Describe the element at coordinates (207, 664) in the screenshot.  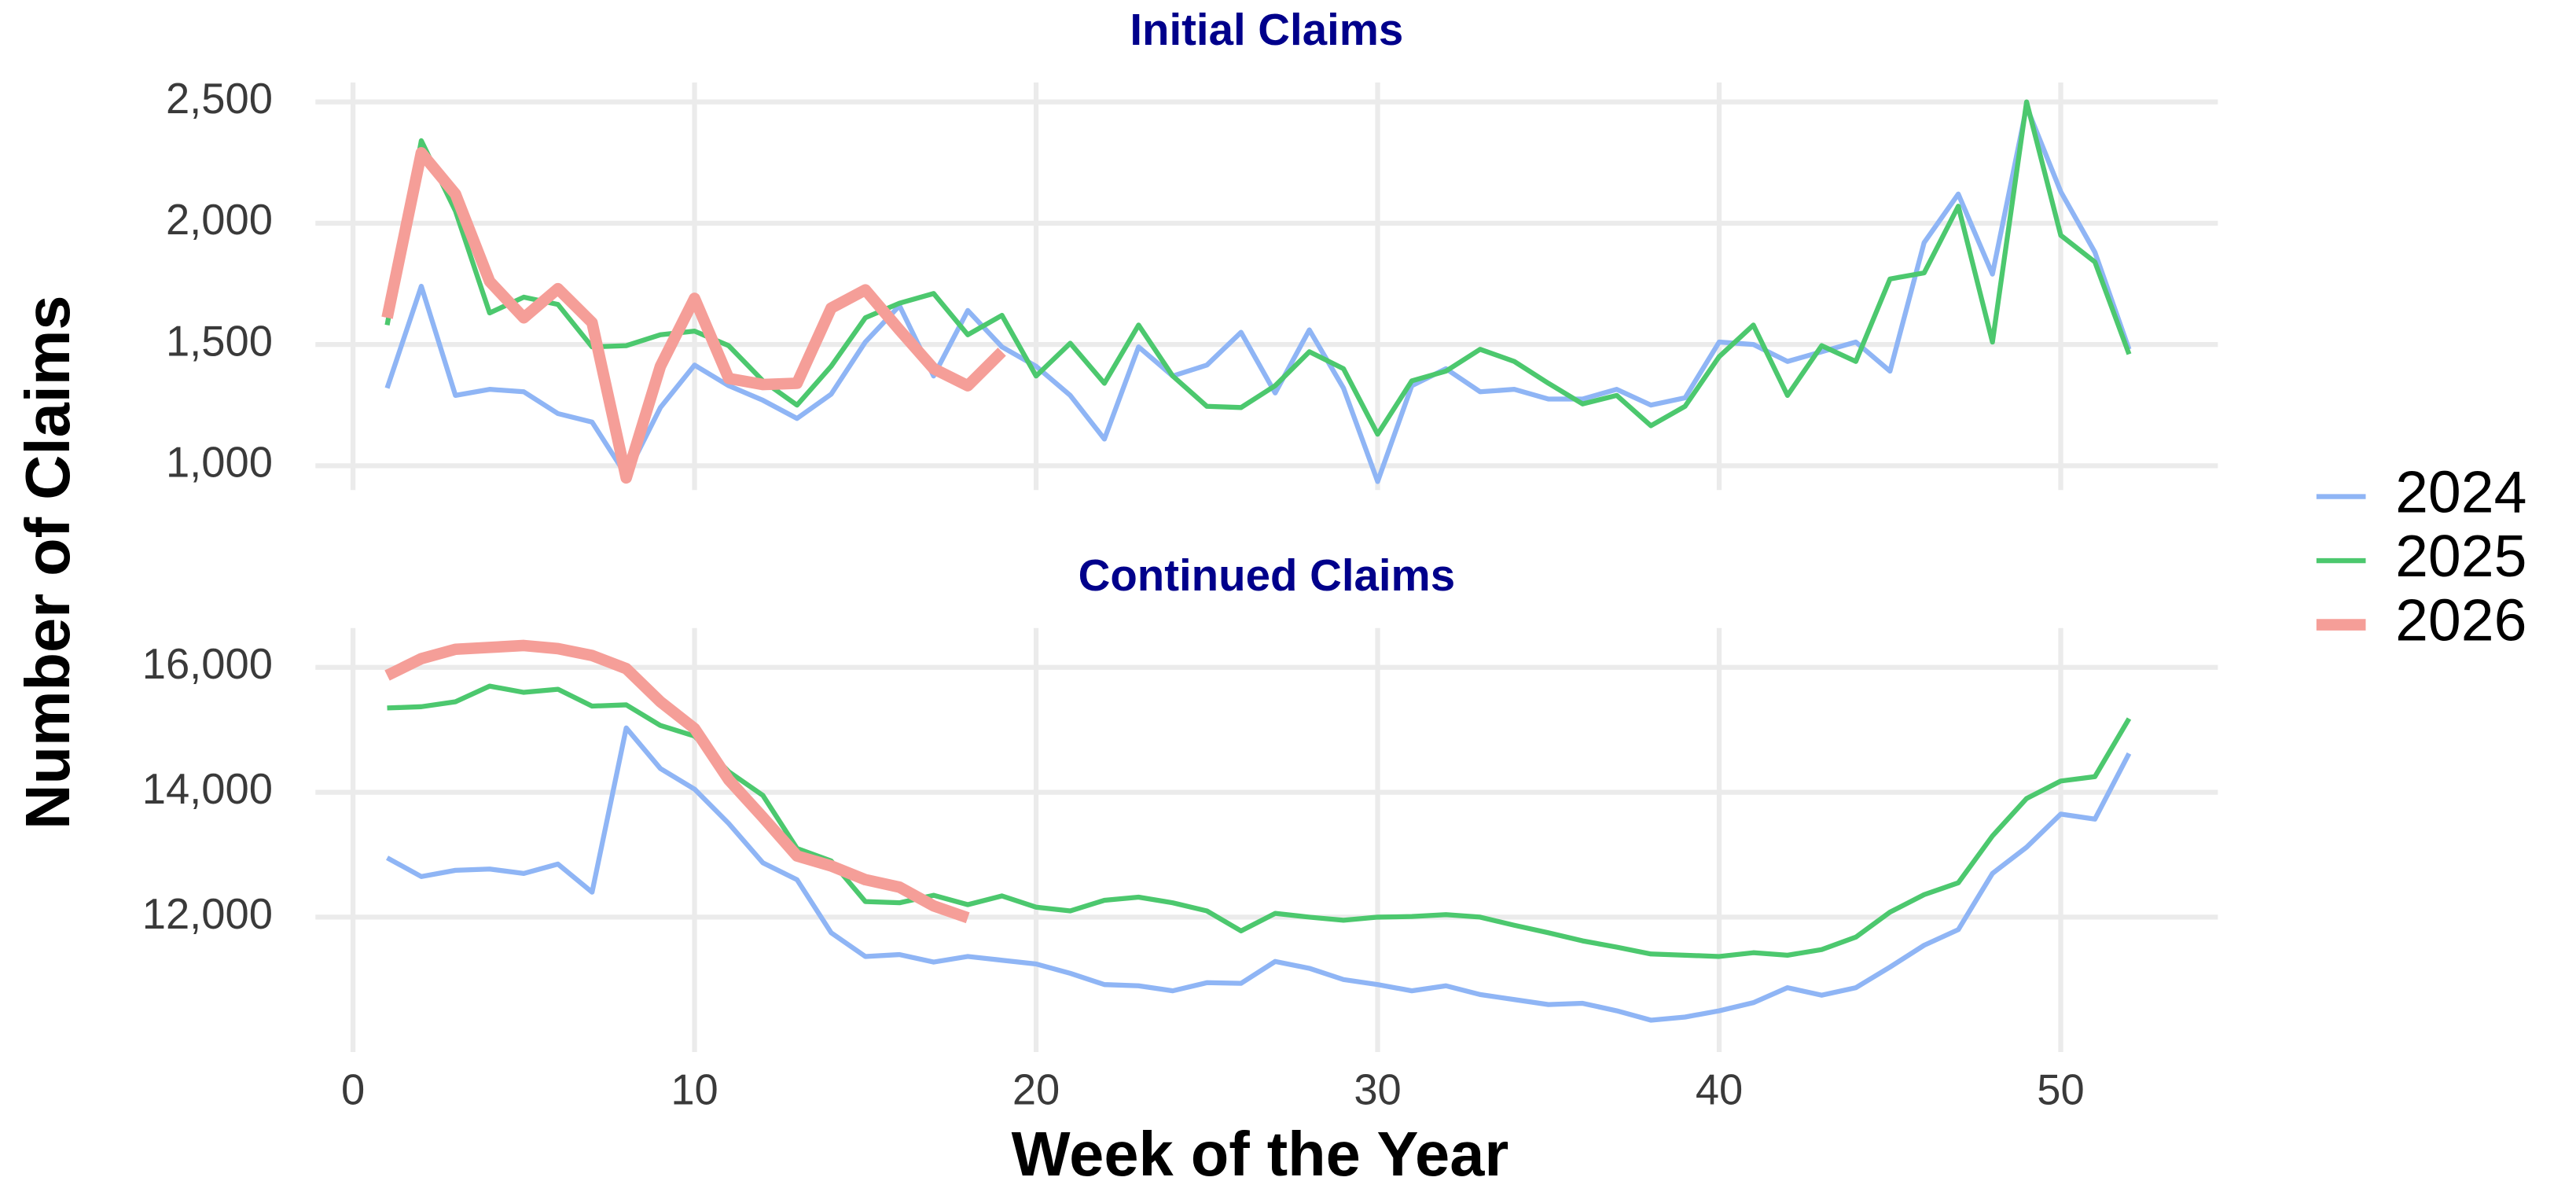
I see `y-tick-label: 16,000` at that location.